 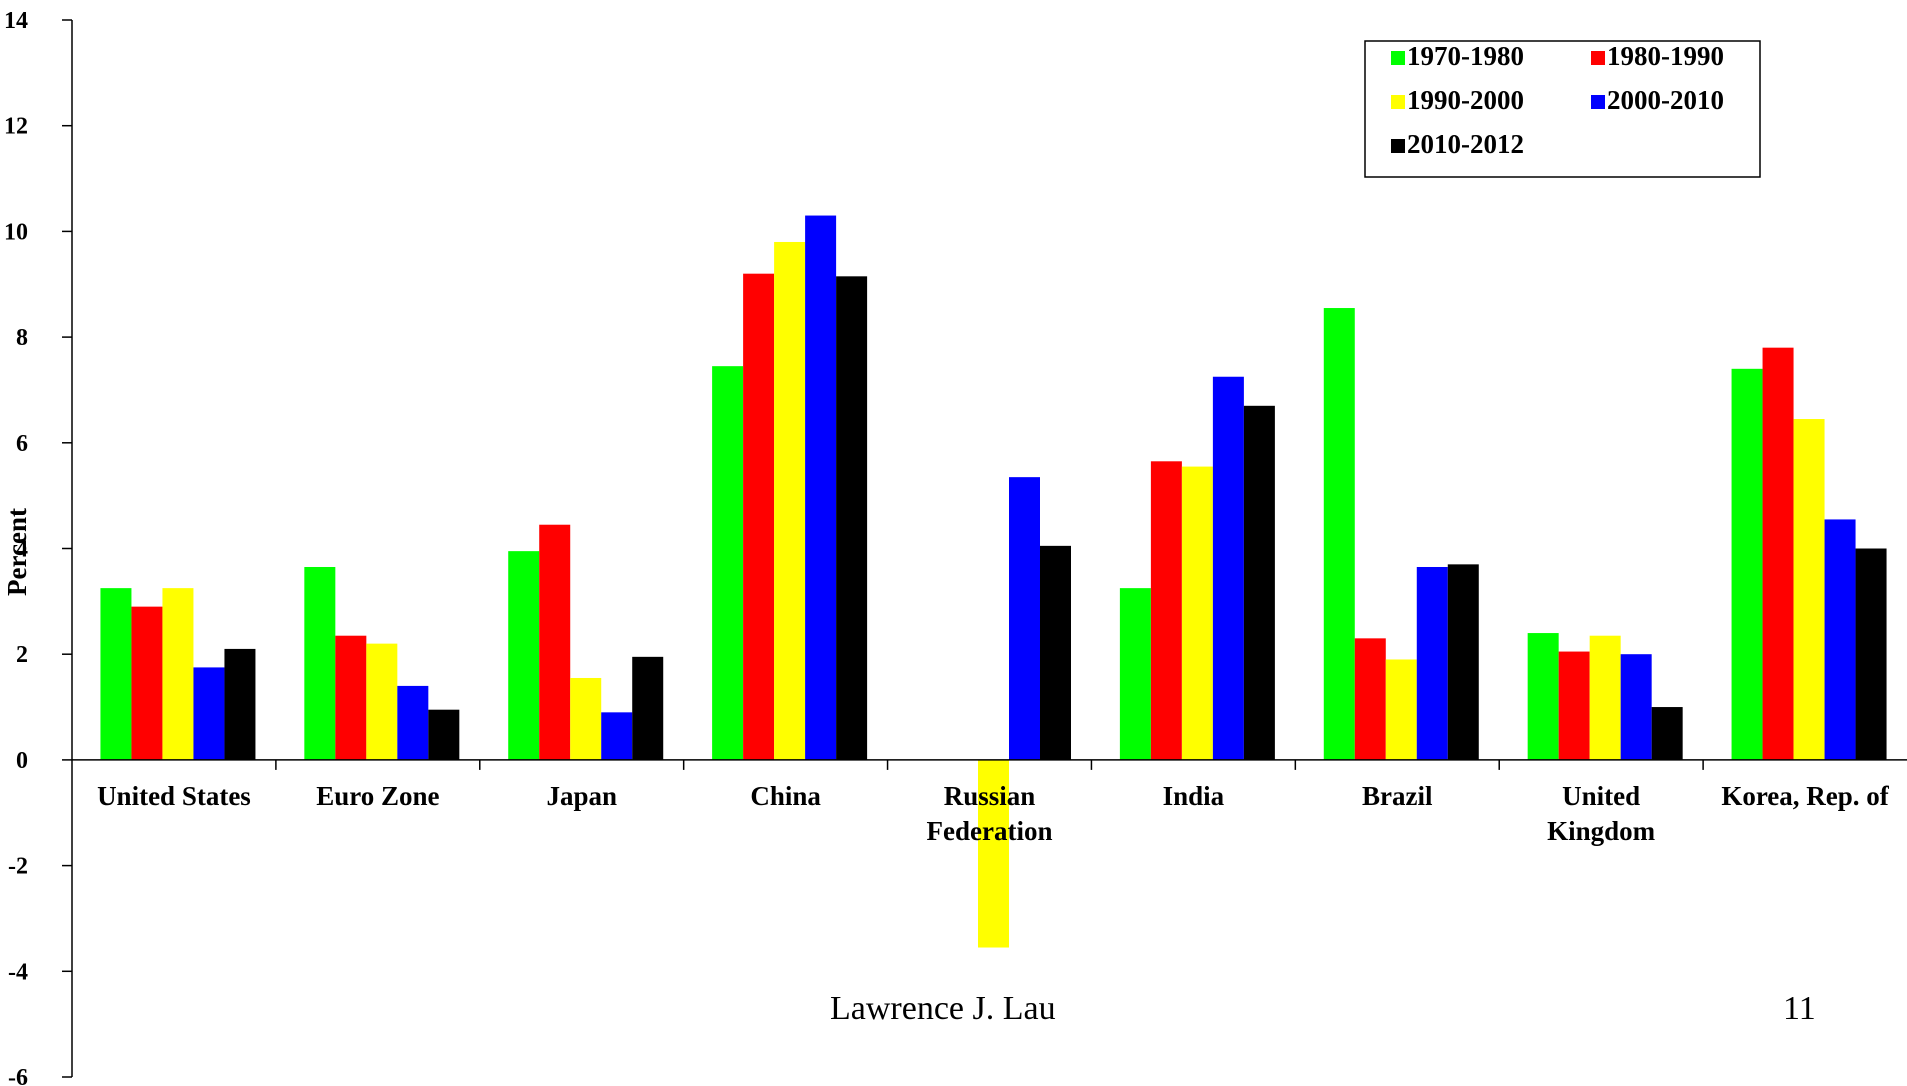 What do you see at coordinates (22, 761) in the screenshot?
I see `y-tick-label: 0` at bounding box center [22, 761].